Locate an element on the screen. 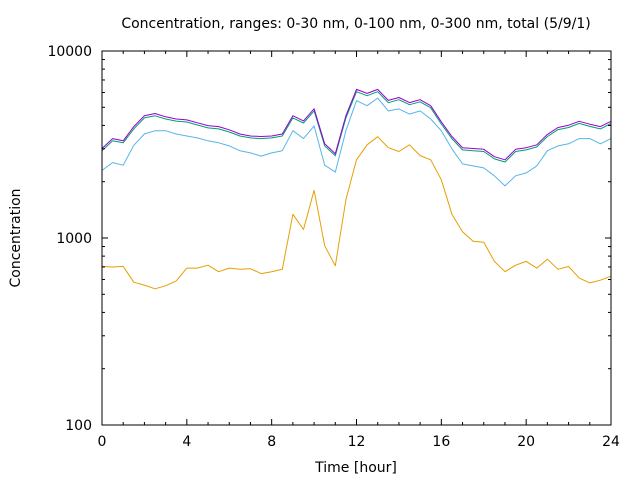 The image size is (640, 484). x-tick-label: 4 is located at coordinates (186, 442).